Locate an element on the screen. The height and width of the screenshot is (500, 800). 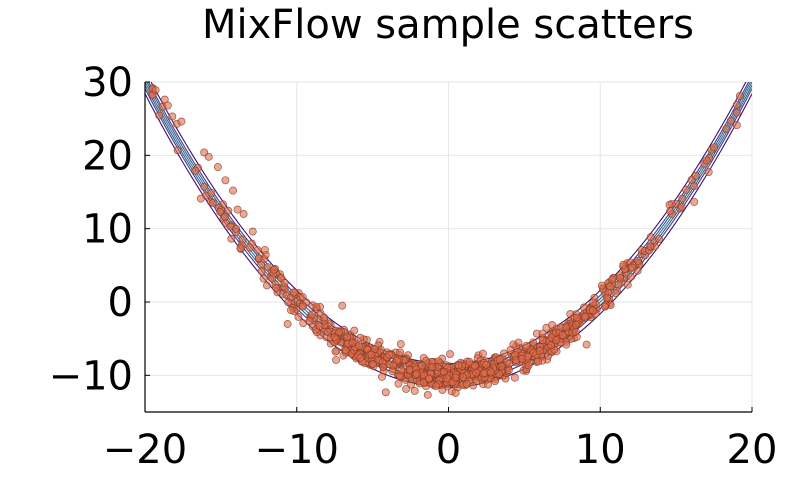
x-tick-label: −20 is located at coordinates (145, 450).